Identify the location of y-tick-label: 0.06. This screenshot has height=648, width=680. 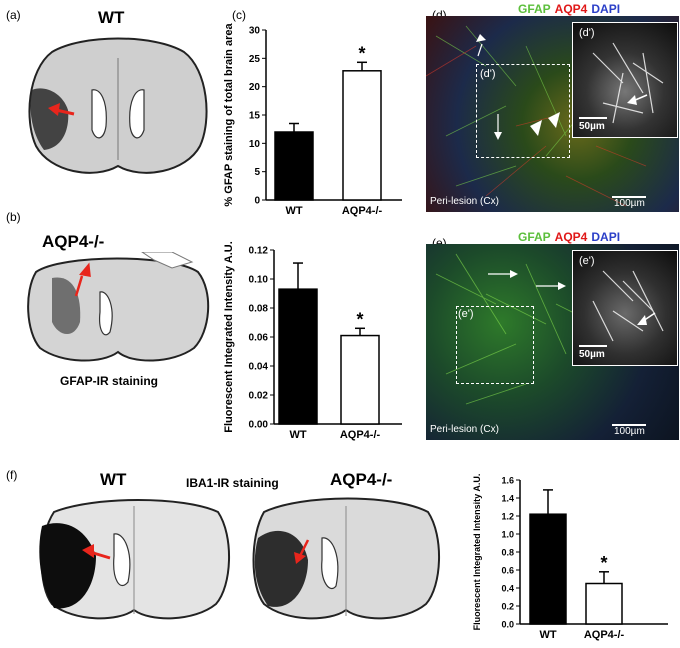
(259, 338).